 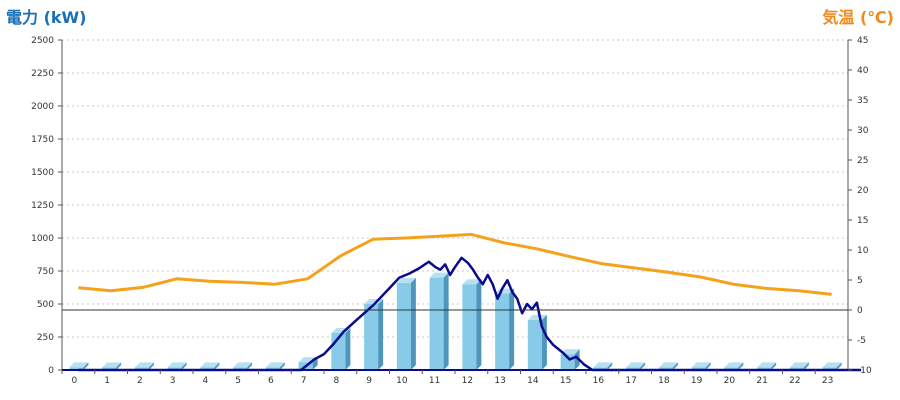 I want to click on left-tick-label: 1750, so click(x=42, y=140).